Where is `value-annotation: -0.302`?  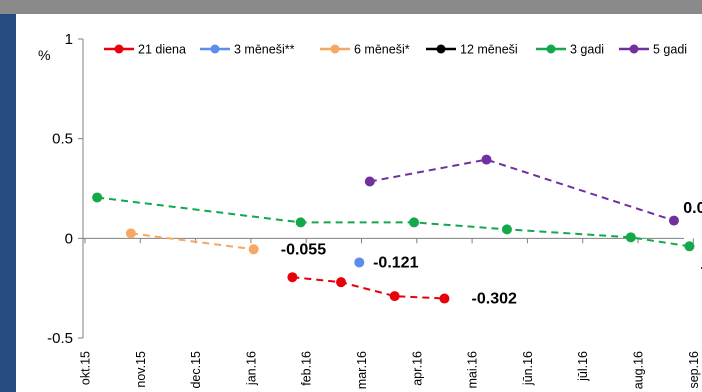 value-annotation: -0.302 is located at coordinates (494, 299).